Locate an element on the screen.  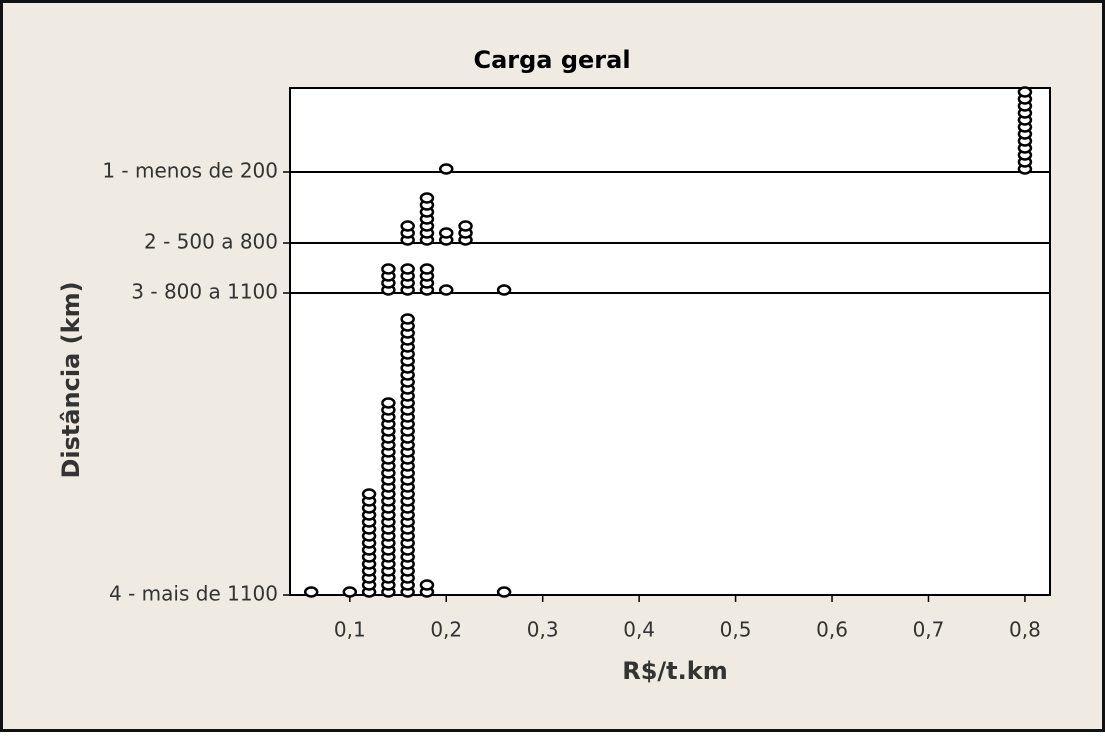
x-axis-label: R$/t.km is located at coordinates (675, 671).